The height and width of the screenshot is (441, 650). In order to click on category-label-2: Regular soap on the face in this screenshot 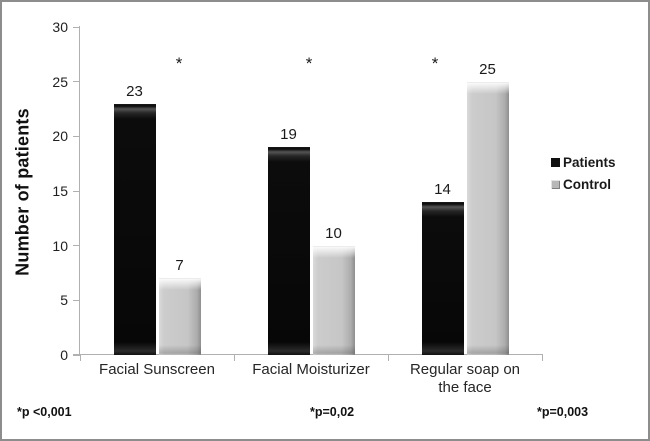, I will do `click(465, 378)`.